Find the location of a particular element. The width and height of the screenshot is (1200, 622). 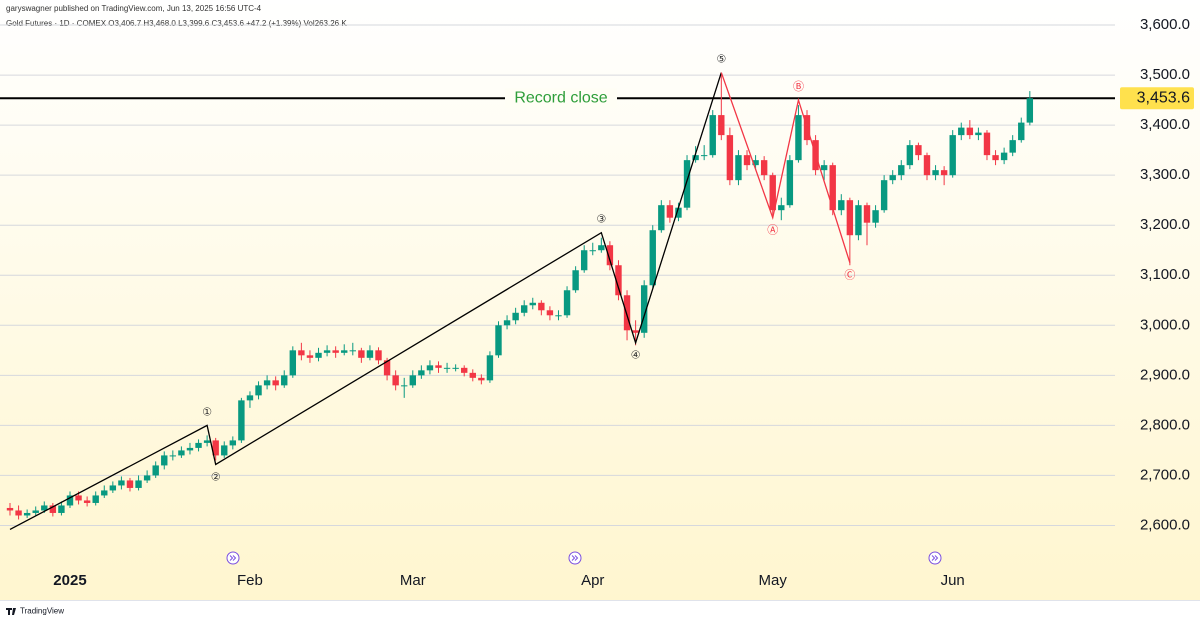

last-price-label: 3,453.6 is located at coordinates (1163, 98).